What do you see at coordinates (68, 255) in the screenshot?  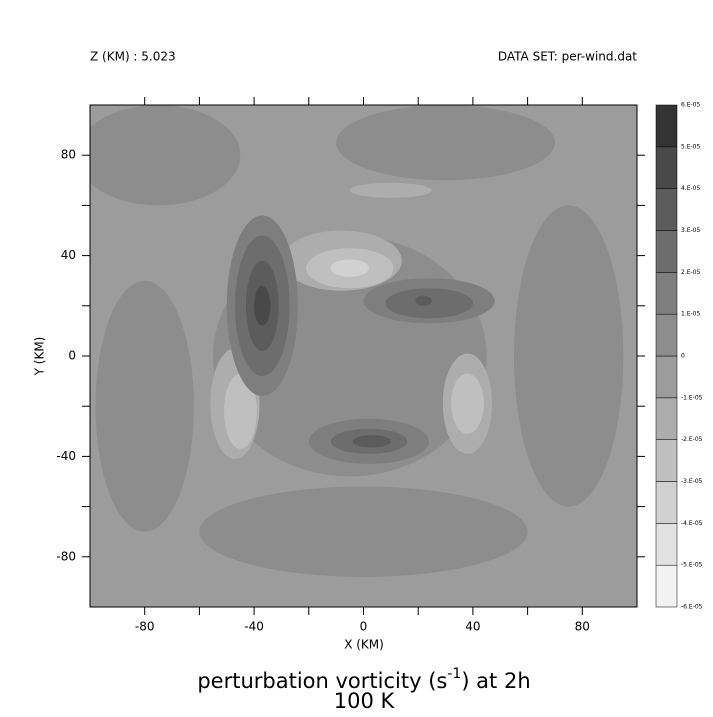 I see `y-tick-label: 40` at bounding box center [68, 255].